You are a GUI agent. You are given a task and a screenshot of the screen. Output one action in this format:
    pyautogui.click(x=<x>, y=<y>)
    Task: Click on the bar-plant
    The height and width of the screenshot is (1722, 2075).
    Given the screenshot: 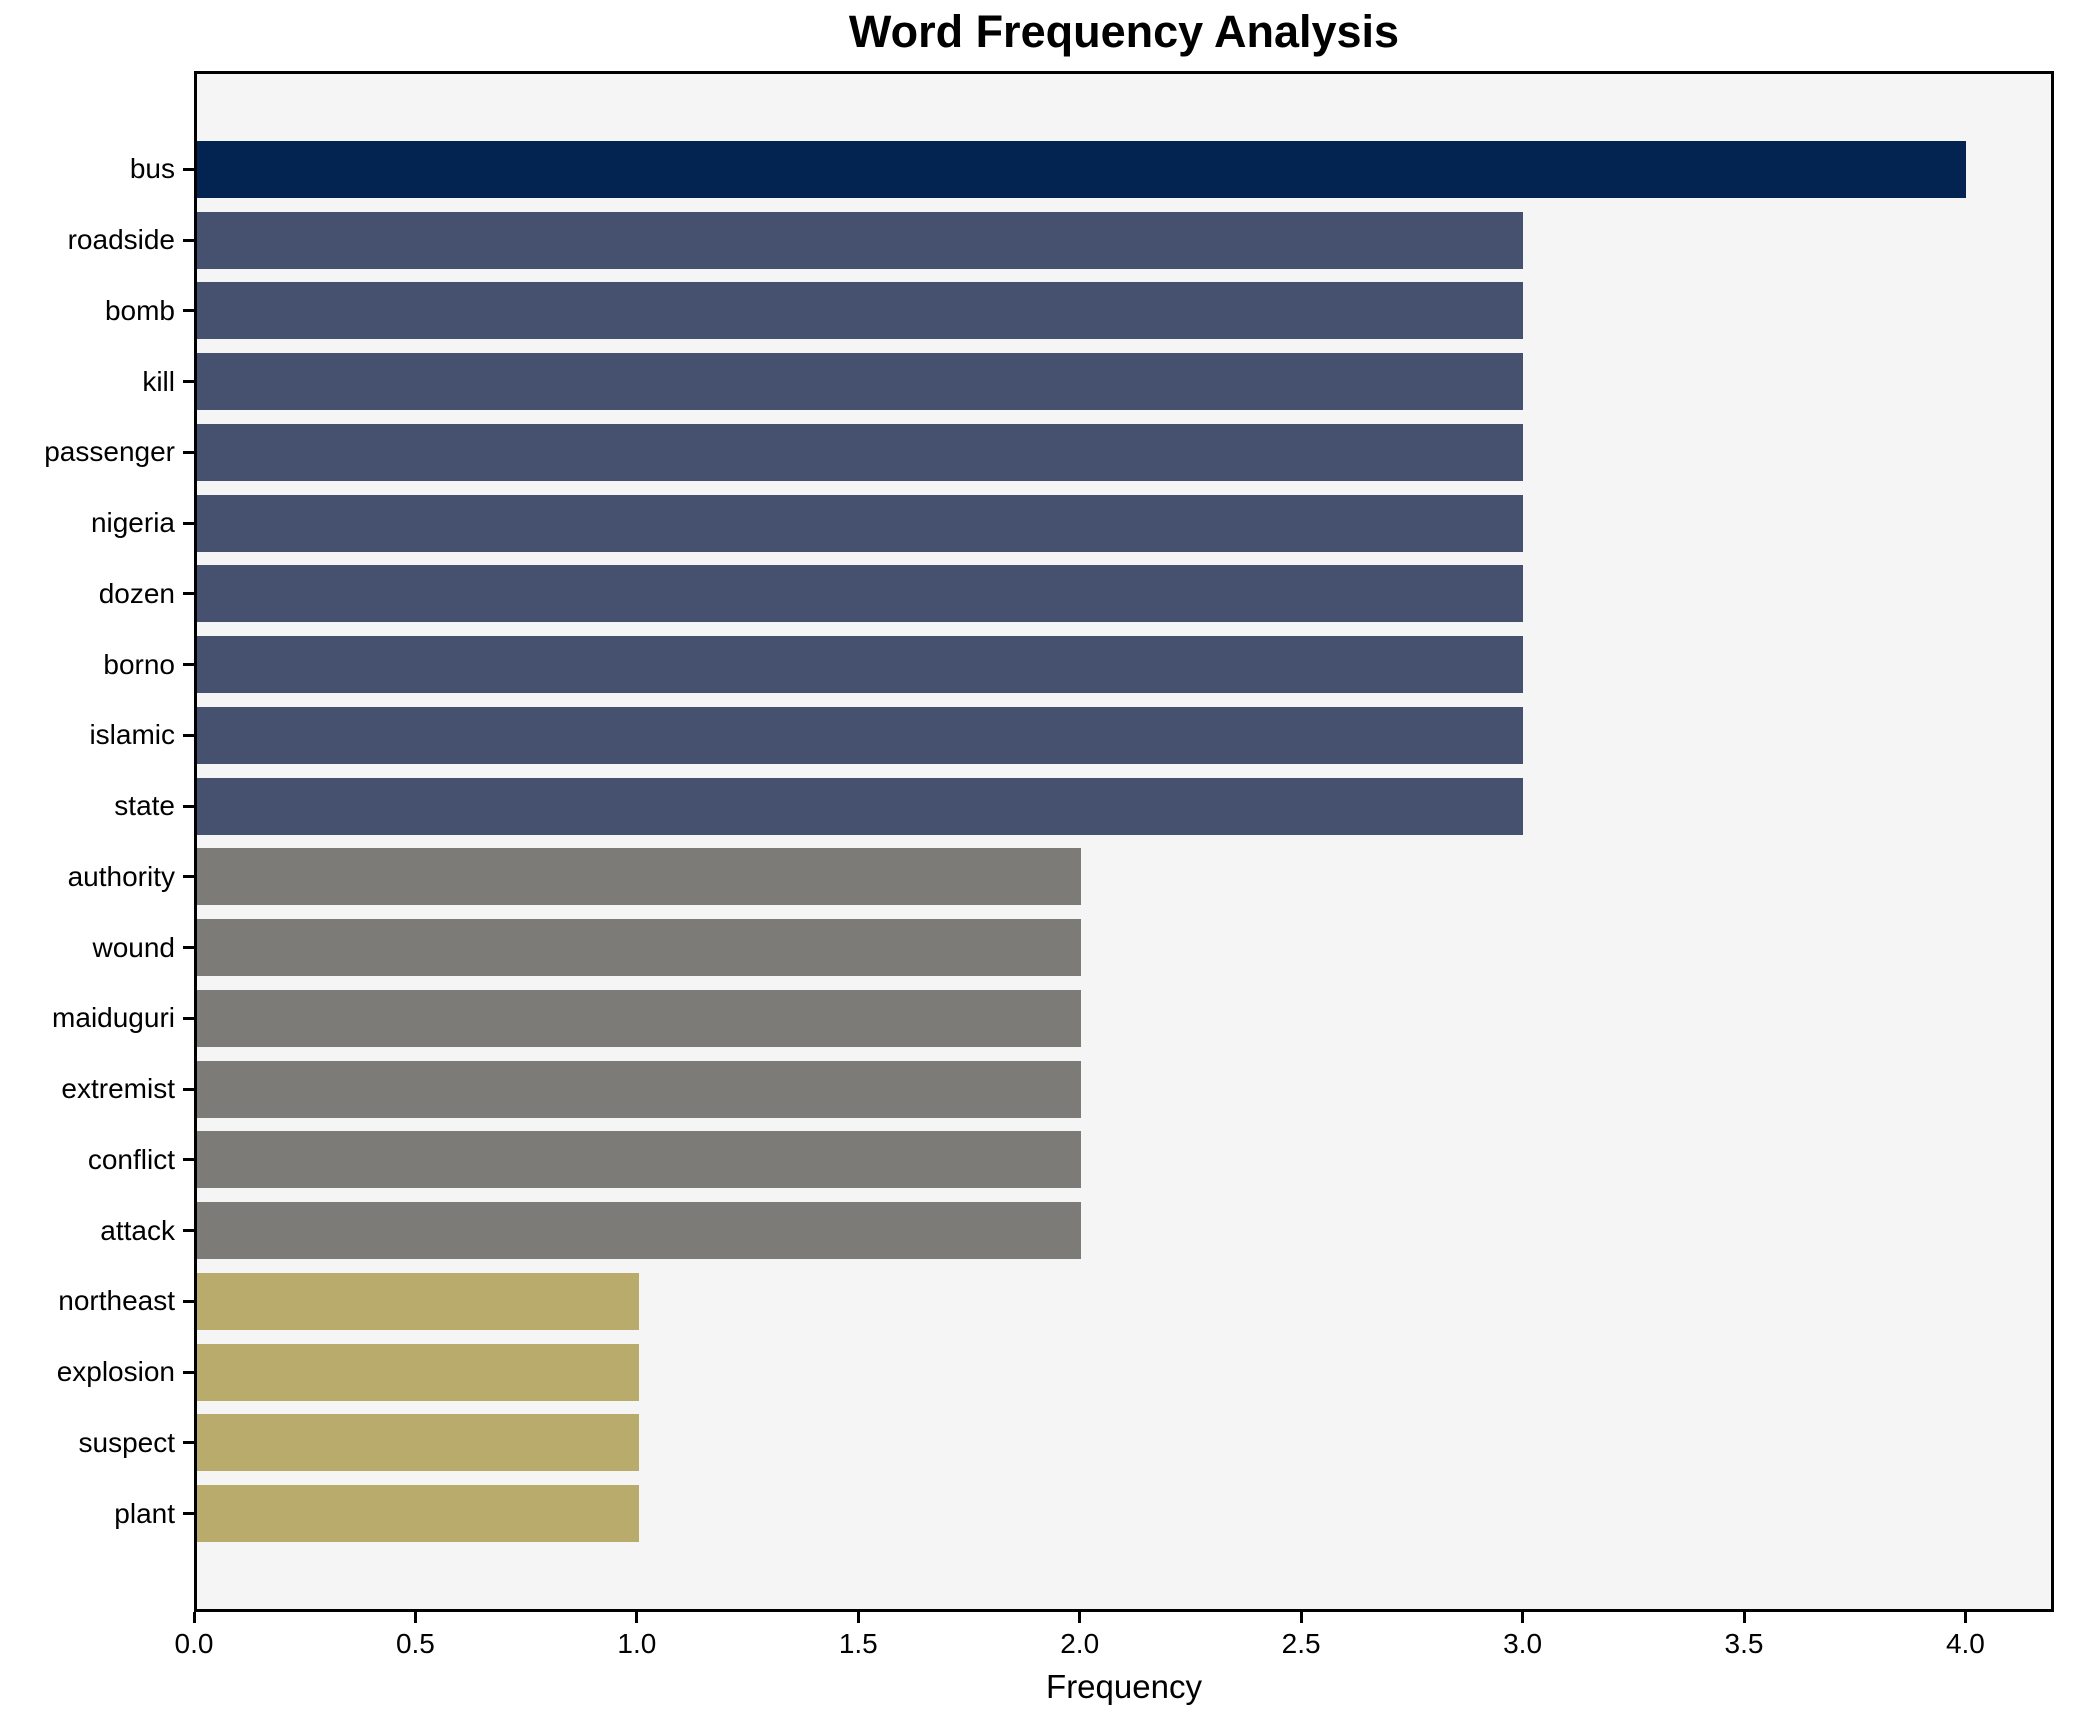 What is the action you would take?
    pyautogui.click(x=418, y=1514)
    